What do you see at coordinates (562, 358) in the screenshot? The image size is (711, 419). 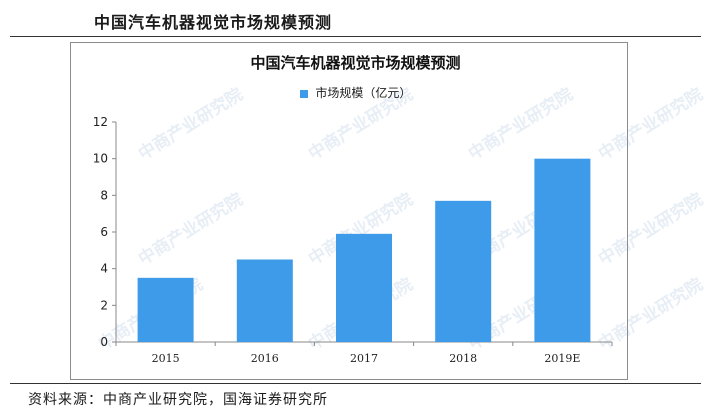 I see `x-tick-label: 2019E` at bounding box center [562, 358].